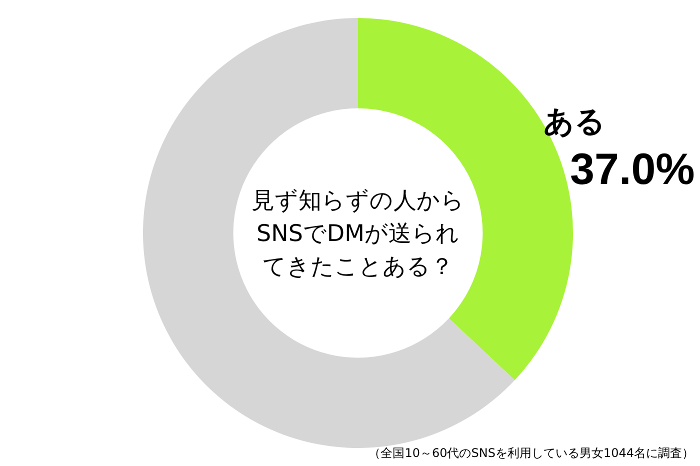 This screenshot has width=700, height=466. Describe the element at coordinates (358, 234) in the screenshot. I see `text: 見ず知らずの人からSNSでDMが送られてきたことある？` at that location.